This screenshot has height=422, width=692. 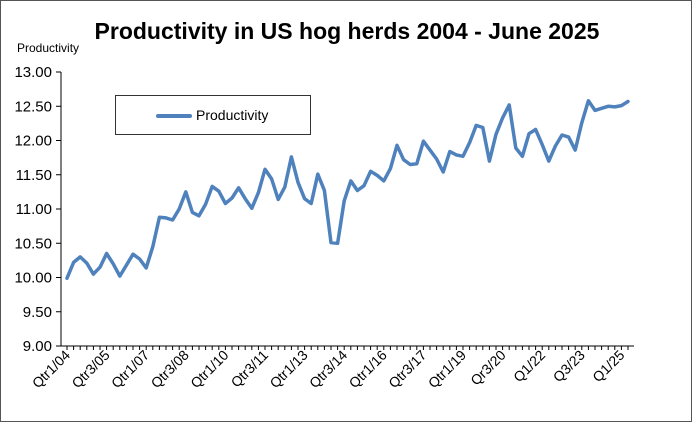 I want to click on x-tick-label: Qtr1/19, so click(x=447, y=369).